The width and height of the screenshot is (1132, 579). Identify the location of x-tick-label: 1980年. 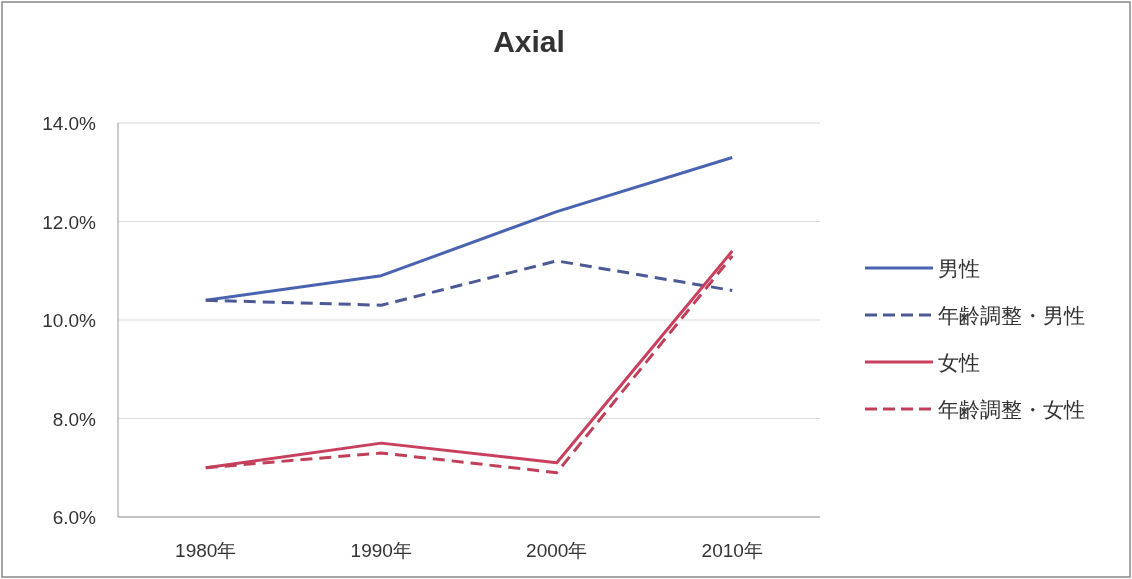
(206, 550).